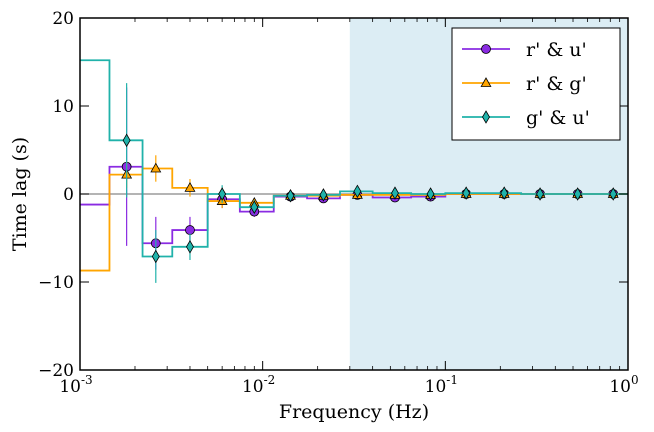 Image resolution: width=654 pixels, height=432 pixels. What do you see at coordinates (68, 195) in the screenshot?
I see `y-tick-label: 0` at bounding box center [68, 195].